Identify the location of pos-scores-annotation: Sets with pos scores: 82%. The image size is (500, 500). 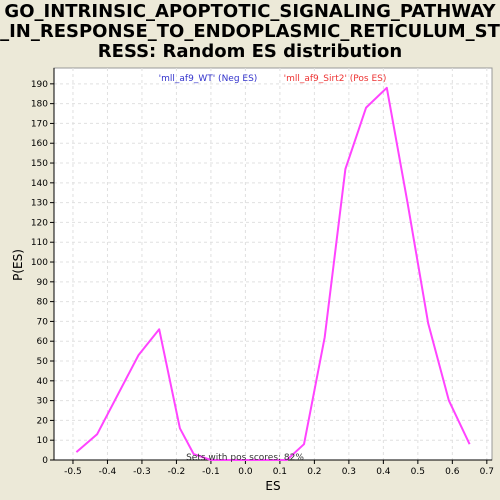
(245, 458).